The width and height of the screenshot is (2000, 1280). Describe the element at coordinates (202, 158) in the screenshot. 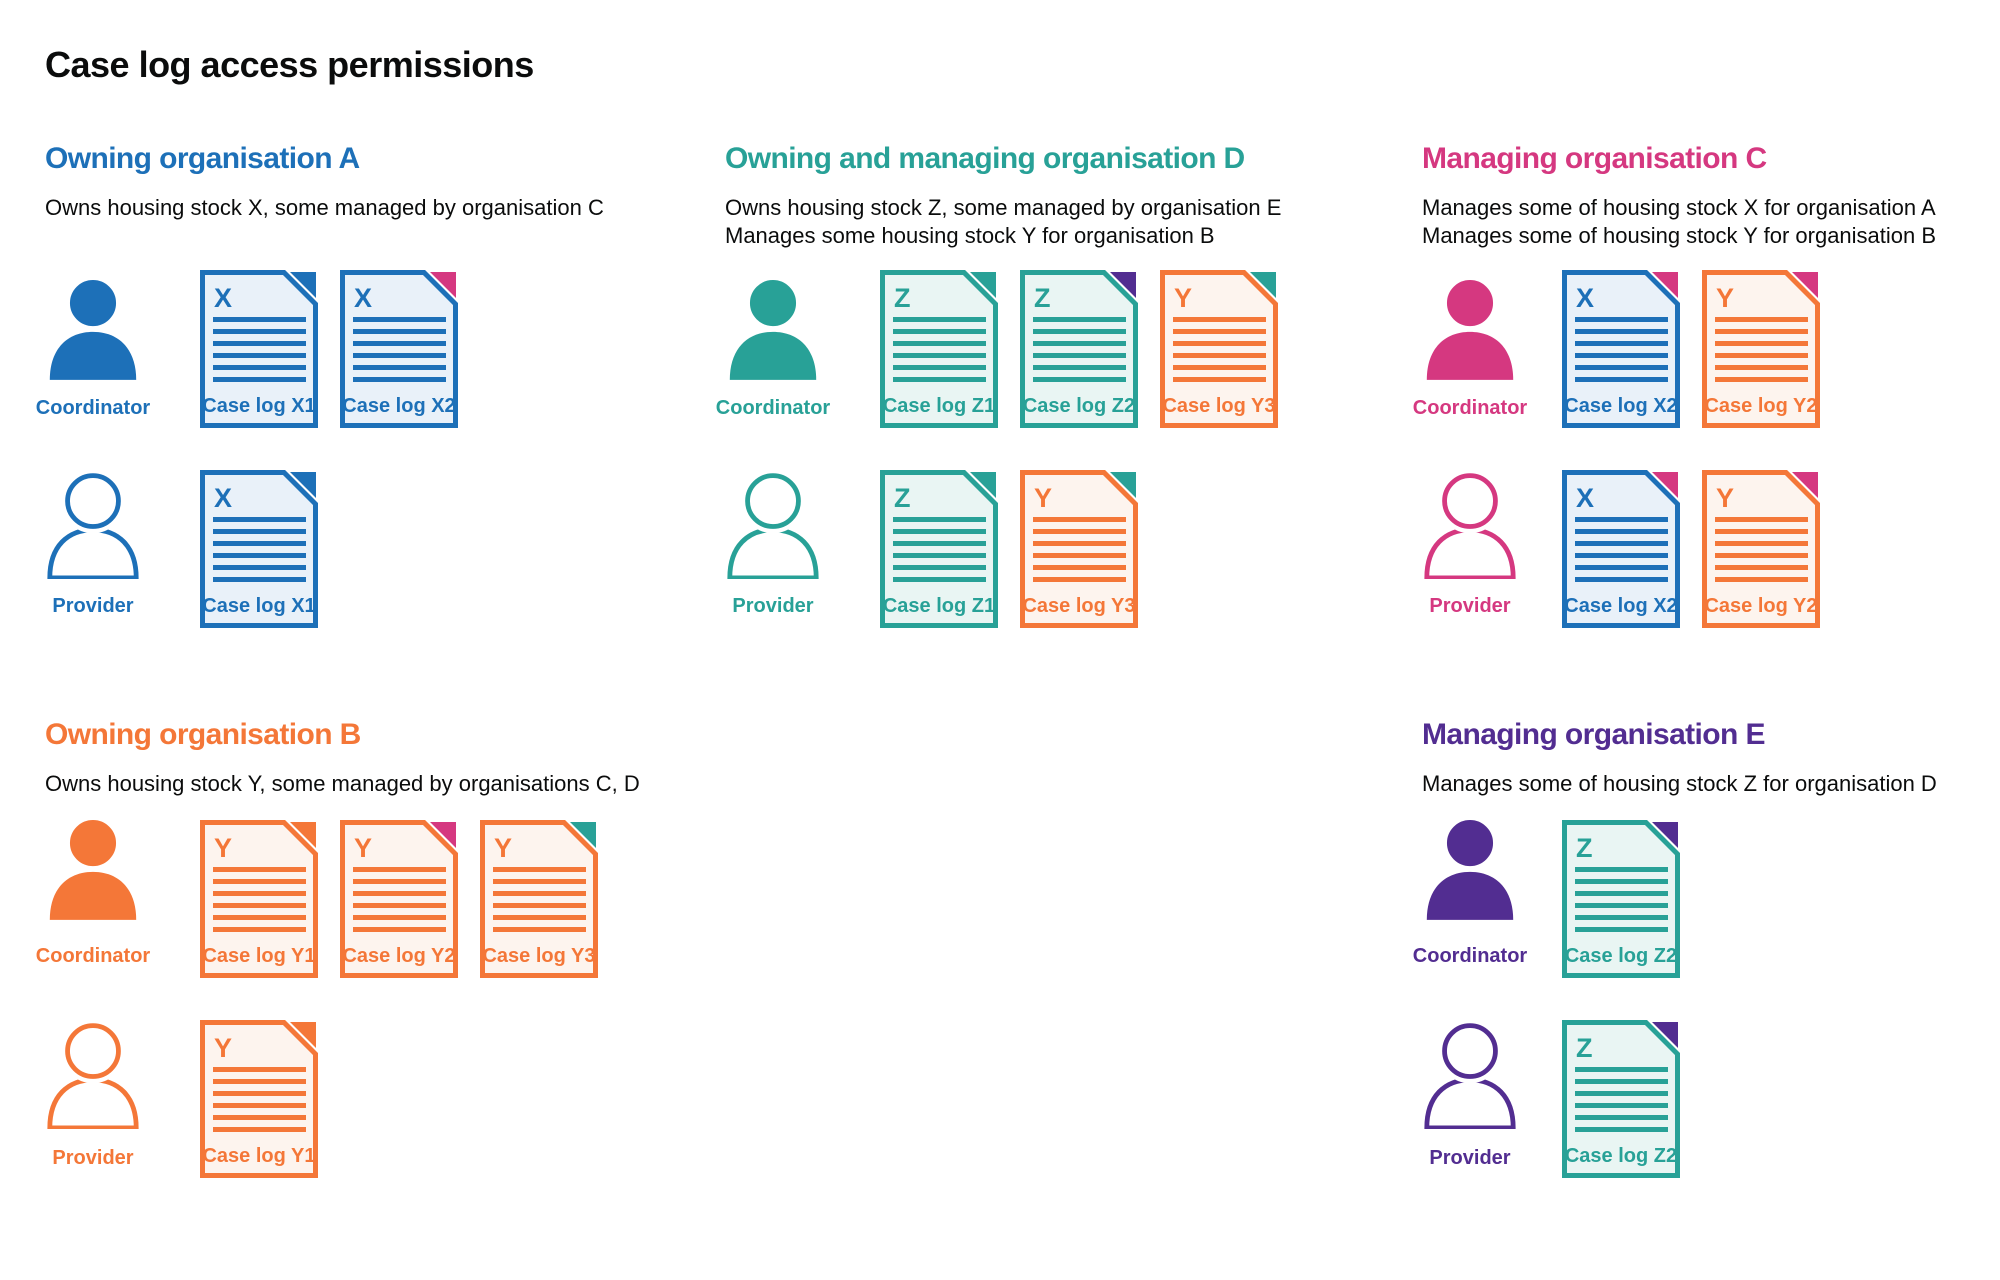

I see `org-heading-owning-organisation-a: Owning organisation A` at that location.